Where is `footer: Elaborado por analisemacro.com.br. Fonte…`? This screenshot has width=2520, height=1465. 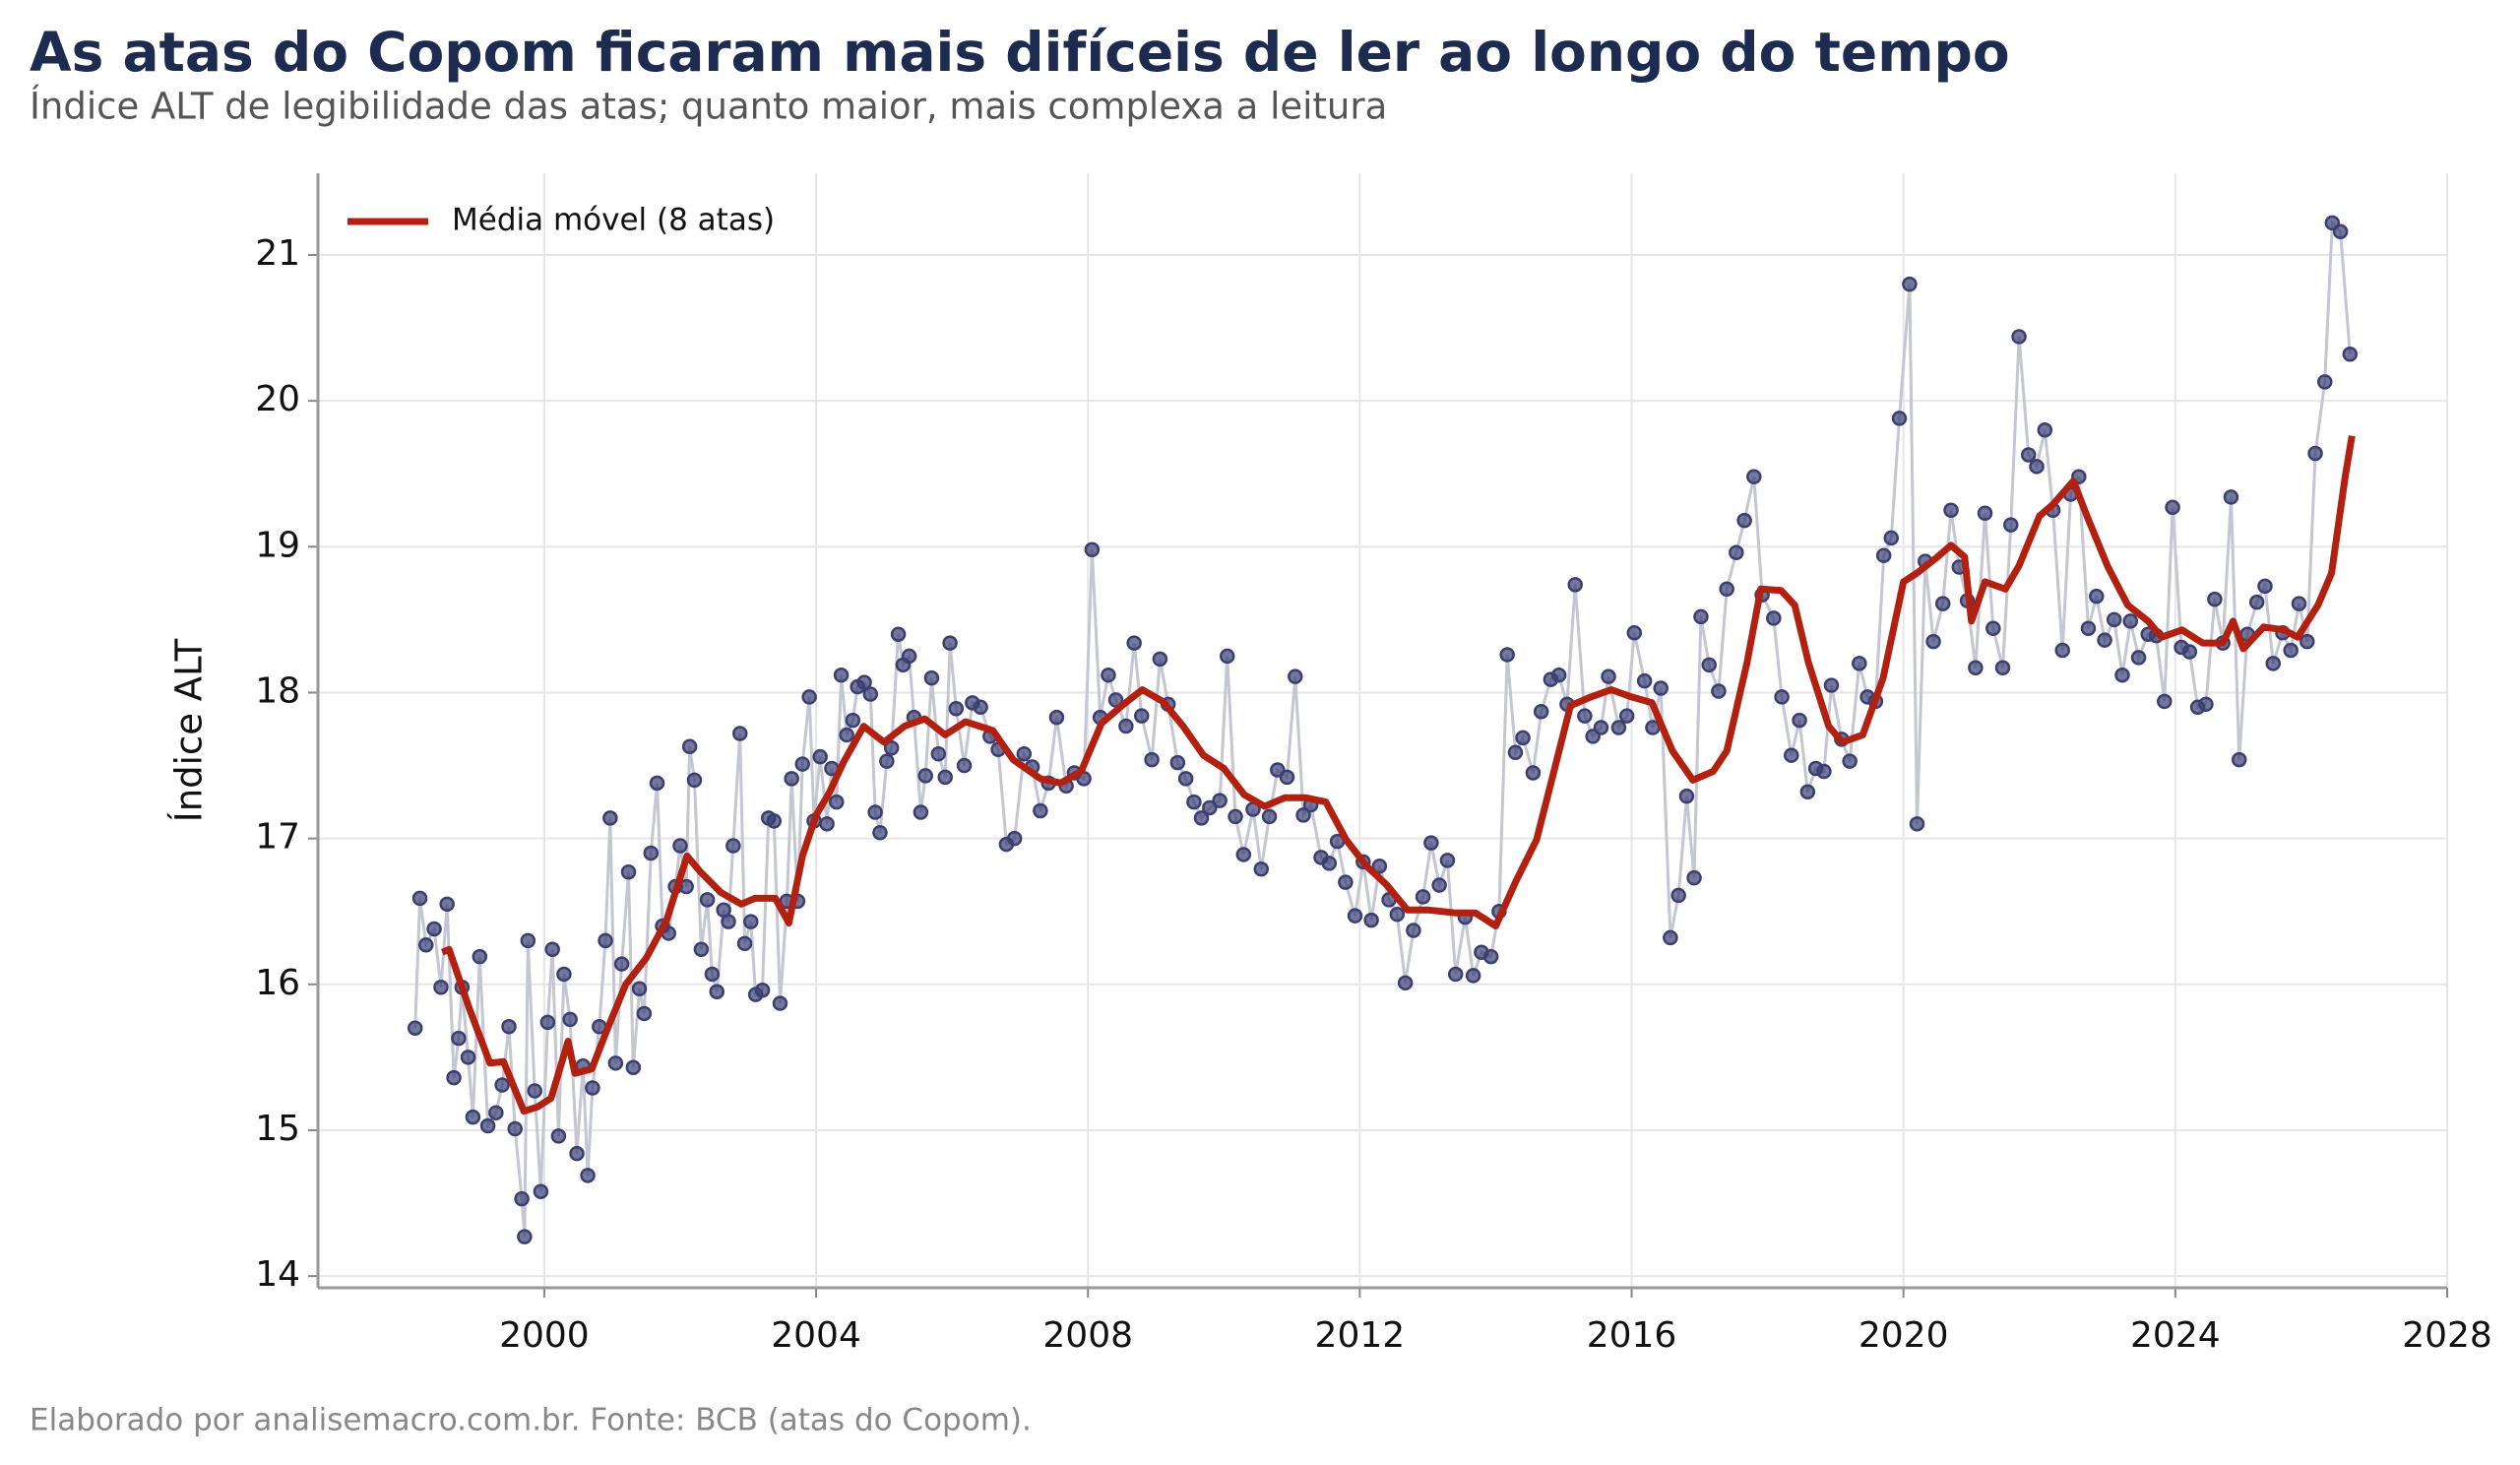
footer: Elaborado por analisemacro.com.br. Fonte… is located at coordinates (531, 1420).